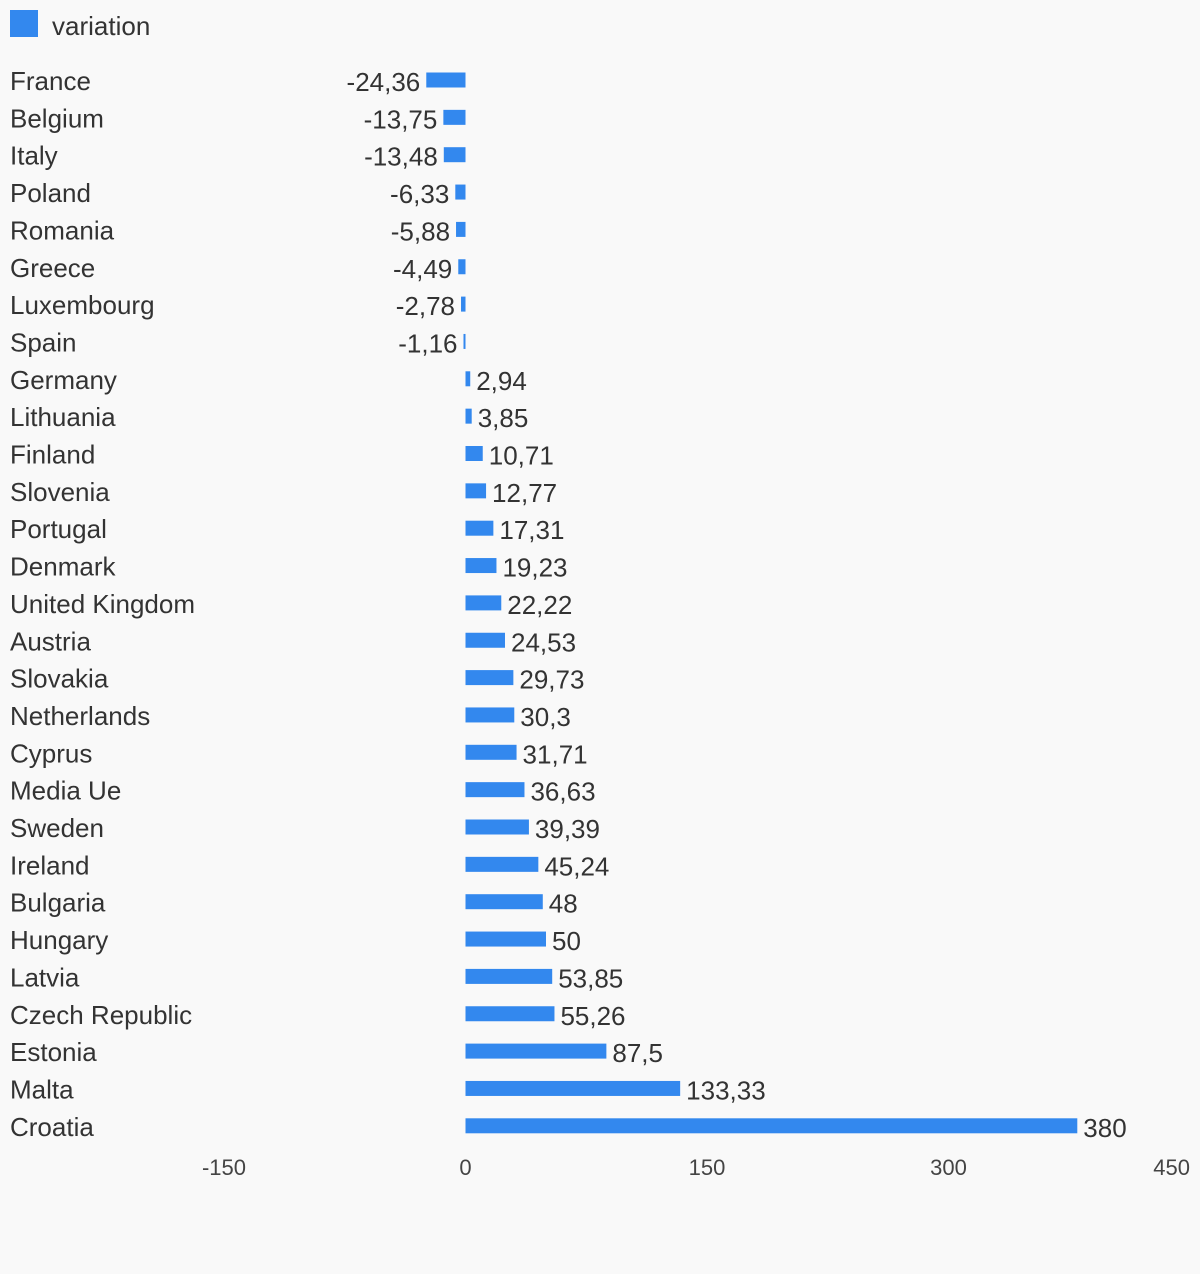  Describe the element at coordinates (59, 679) in the screenshot. I see `category-label: Slovakia` at that location.